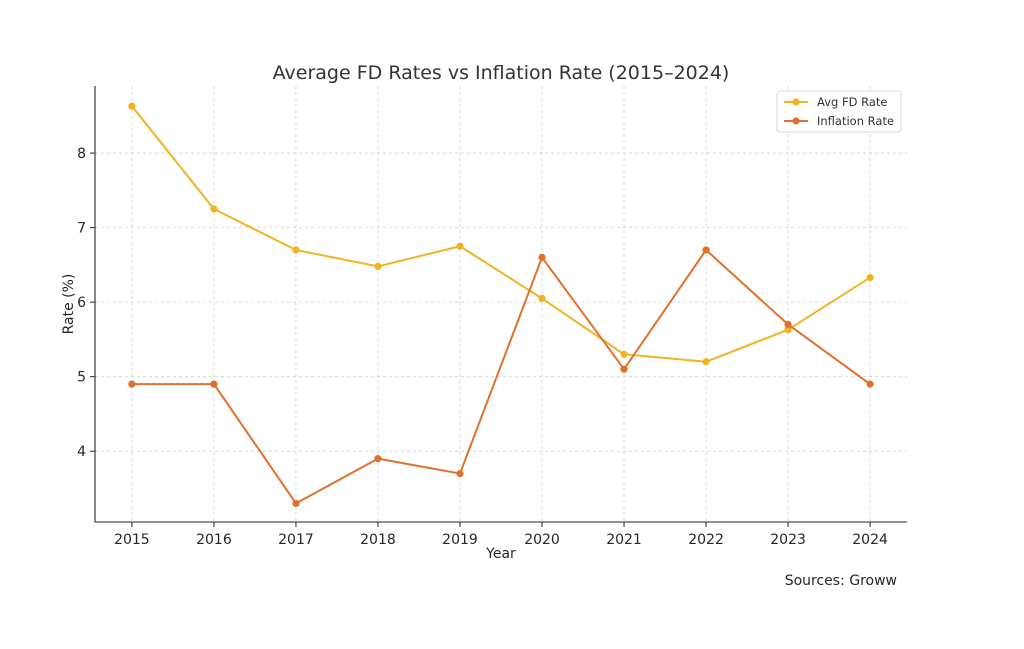  I want to click on y-tick-label: 5, so click(81, 378).